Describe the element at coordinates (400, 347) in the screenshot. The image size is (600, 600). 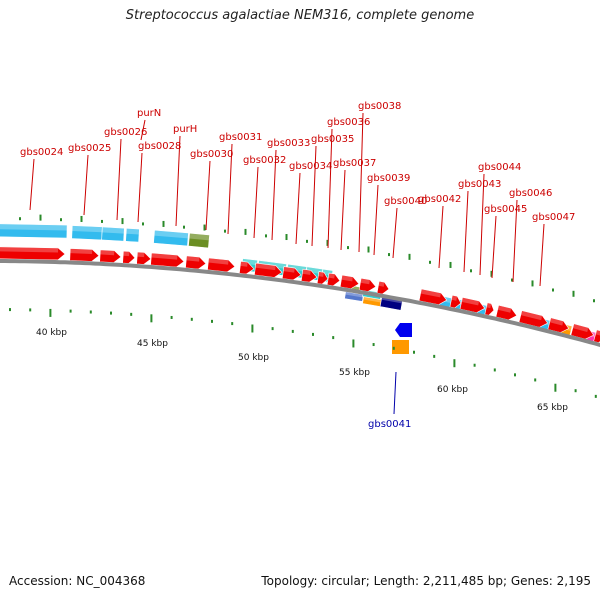
I see `gbs0041-block` at that location.